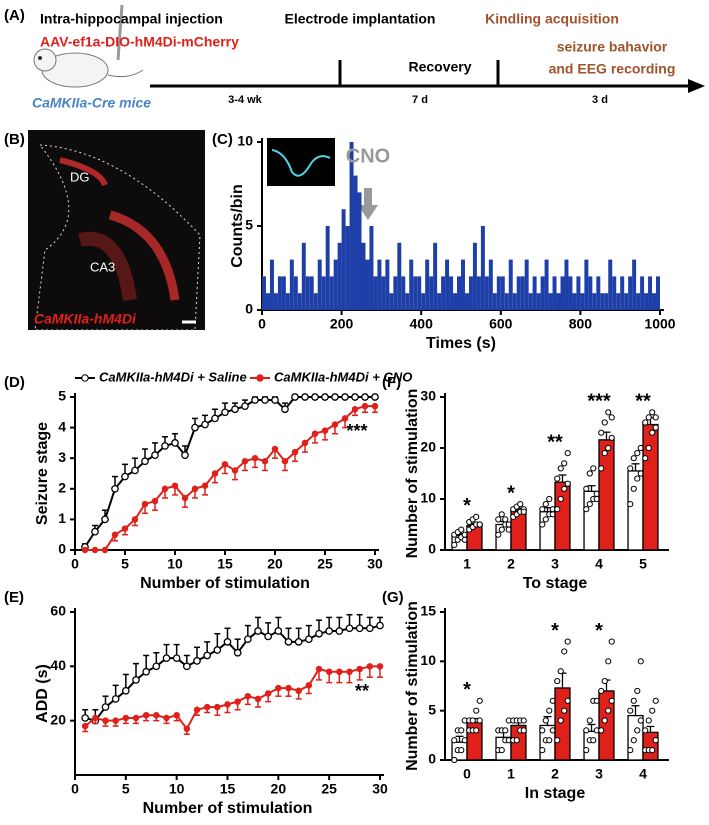  What do you see at coordinates (58, 665) in the screenshot?
I see `y-tick-label: 40` at bounding box center [58, 665].